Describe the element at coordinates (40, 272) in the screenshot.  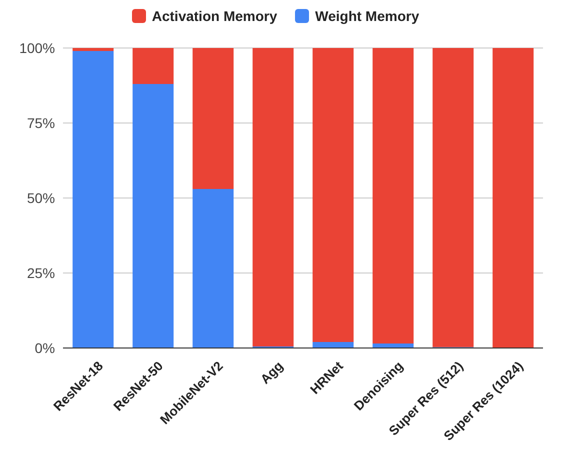
I see `y-tick-label: 25%` at that location.